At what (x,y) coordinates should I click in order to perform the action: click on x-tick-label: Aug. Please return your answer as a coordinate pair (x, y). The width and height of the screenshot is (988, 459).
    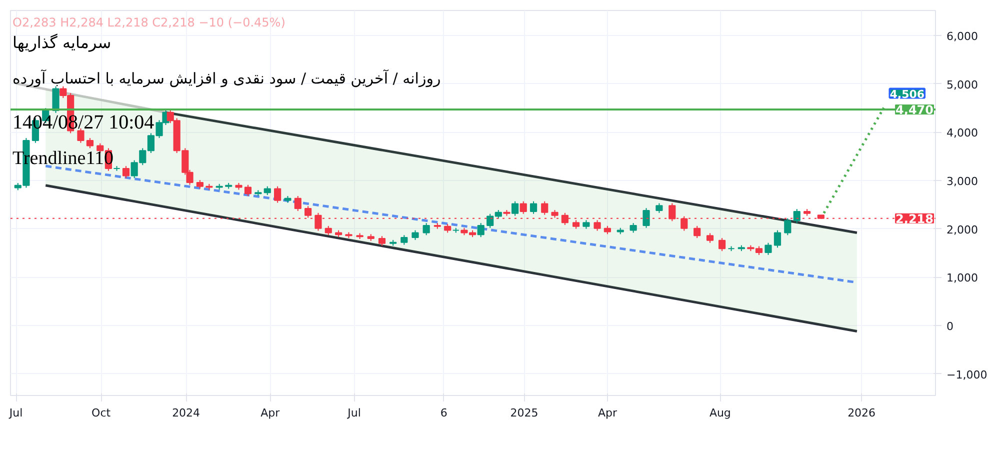
    Looking at the image, I should click on (720, 413).